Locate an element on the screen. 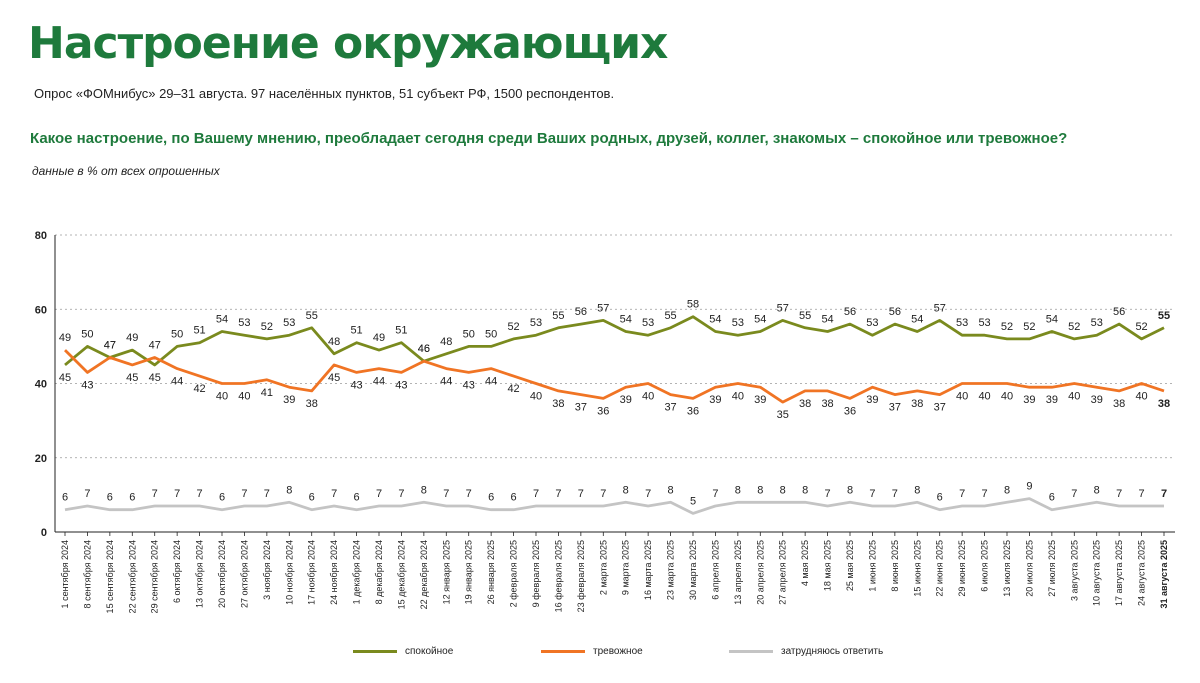  data-label-calm: 46 is located at coordinates (424, 349).